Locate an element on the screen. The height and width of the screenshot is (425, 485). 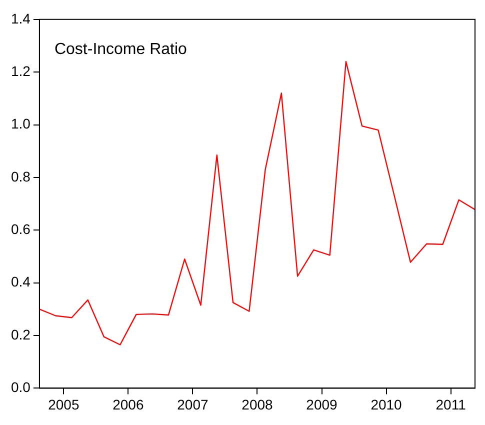
y-tick-label: 1.0 is located at coordinates (20, 124).